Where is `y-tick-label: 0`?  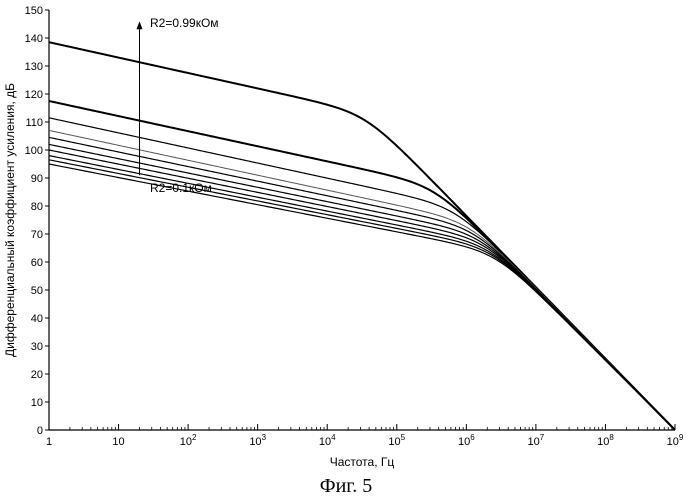 y-tick-label: 0 is located at coordinates (40, 431).